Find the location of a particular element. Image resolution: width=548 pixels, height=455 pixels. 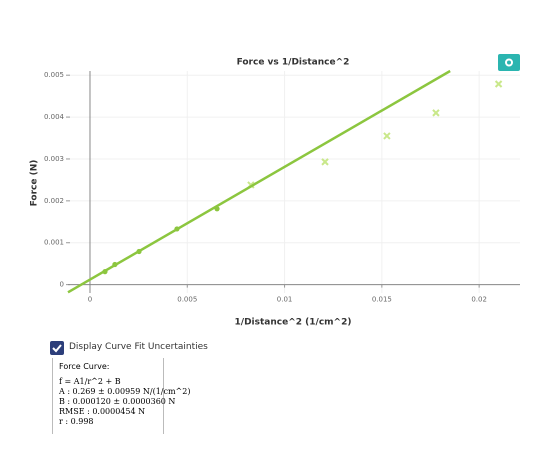

y-tick-label: 0.005 is located at coordinates (54, 75).